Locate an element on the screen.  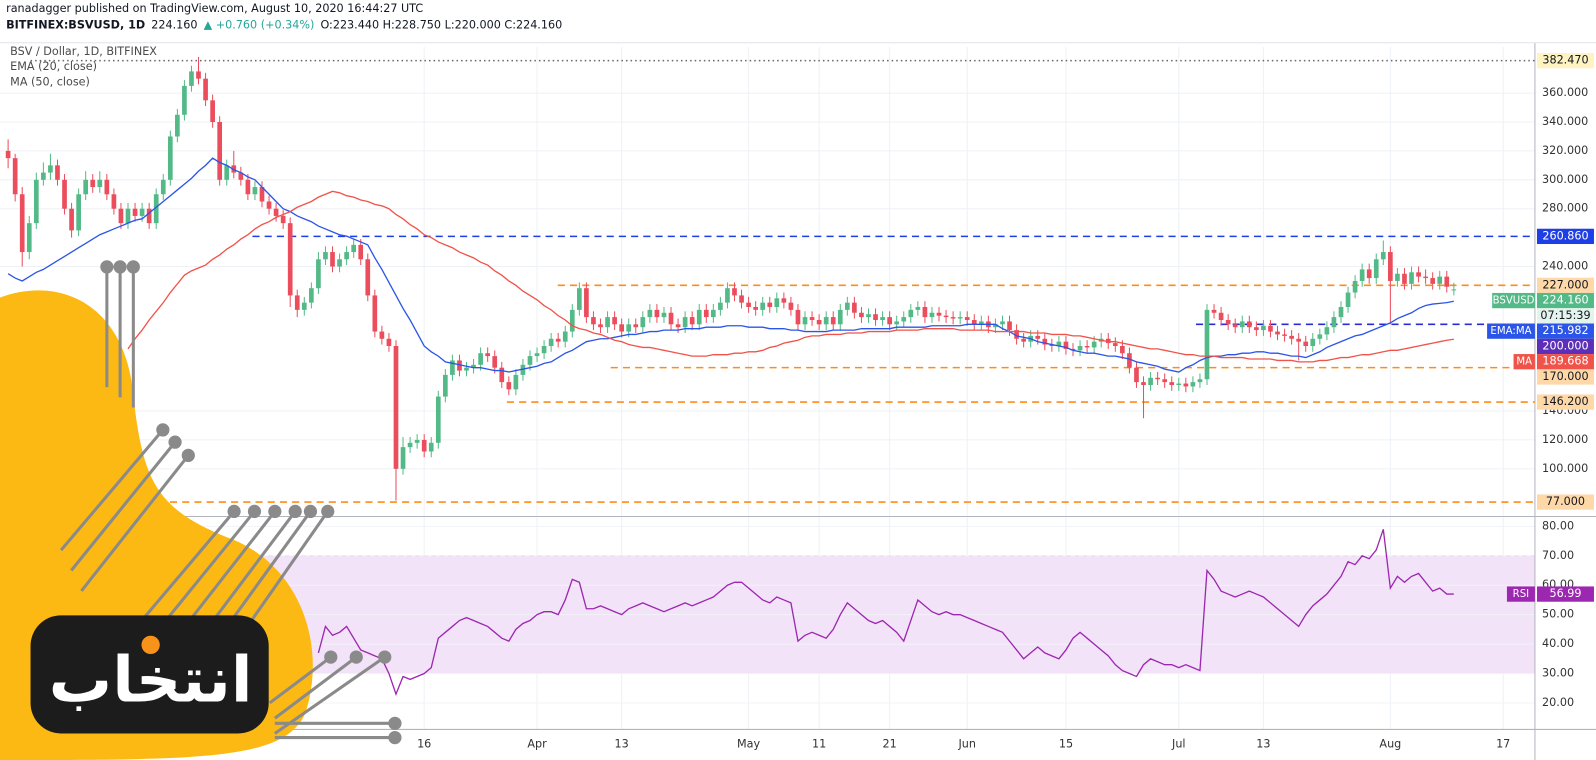
series-tag-value: 56.99 is located at coordinates (1565, 593).